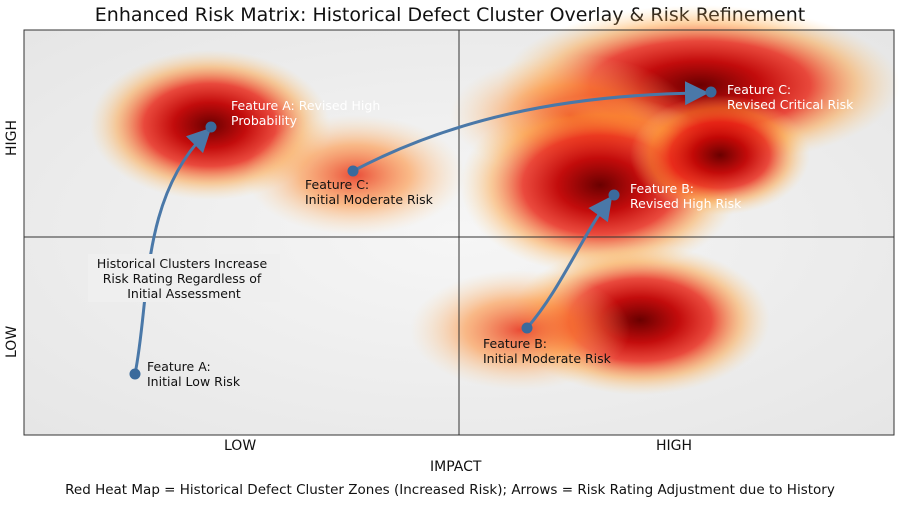 Image resolution: width=900 pixels, height=506 pixels. I want to click on point-feature-c-revised, so click(711, 92).